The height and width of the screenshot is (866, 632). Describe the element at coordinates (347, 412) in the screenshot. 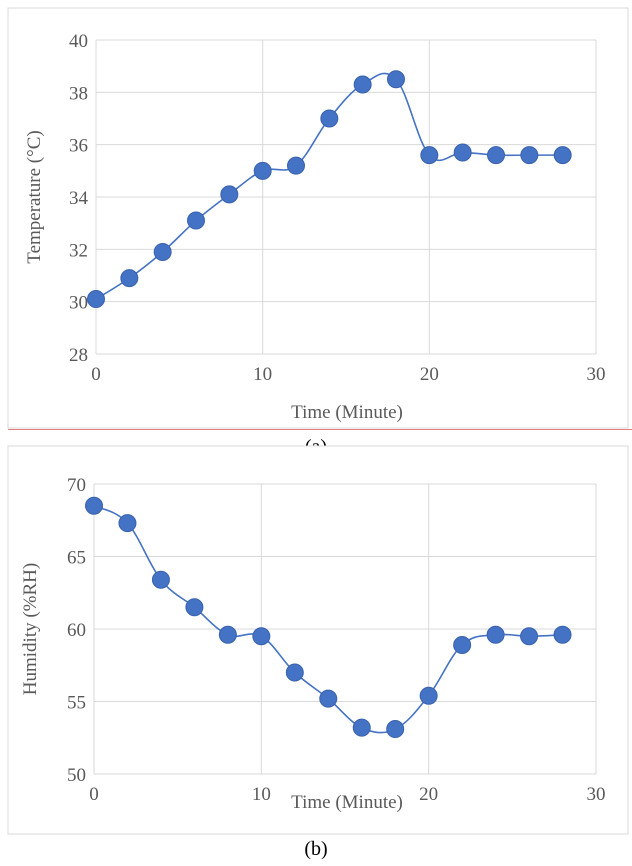

I see `temperature-x-axis-title: Time (Minute)` at that location.